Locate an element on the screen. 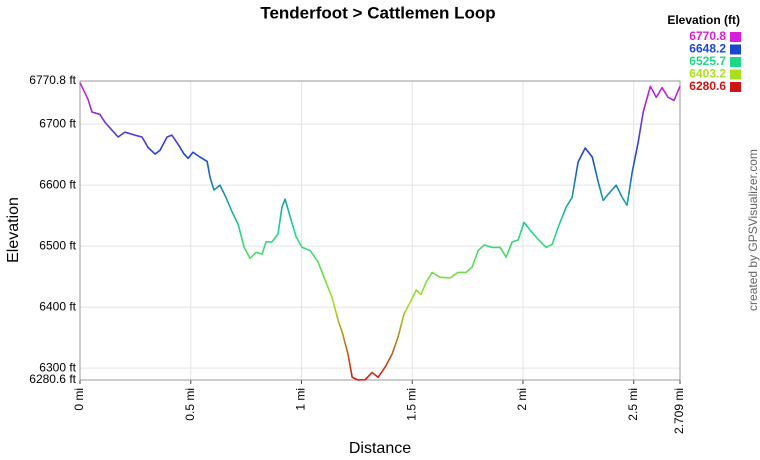 This screenshot has width=760, height=460. x-tick-label: 1 mi is located at coordinates (301, 399).